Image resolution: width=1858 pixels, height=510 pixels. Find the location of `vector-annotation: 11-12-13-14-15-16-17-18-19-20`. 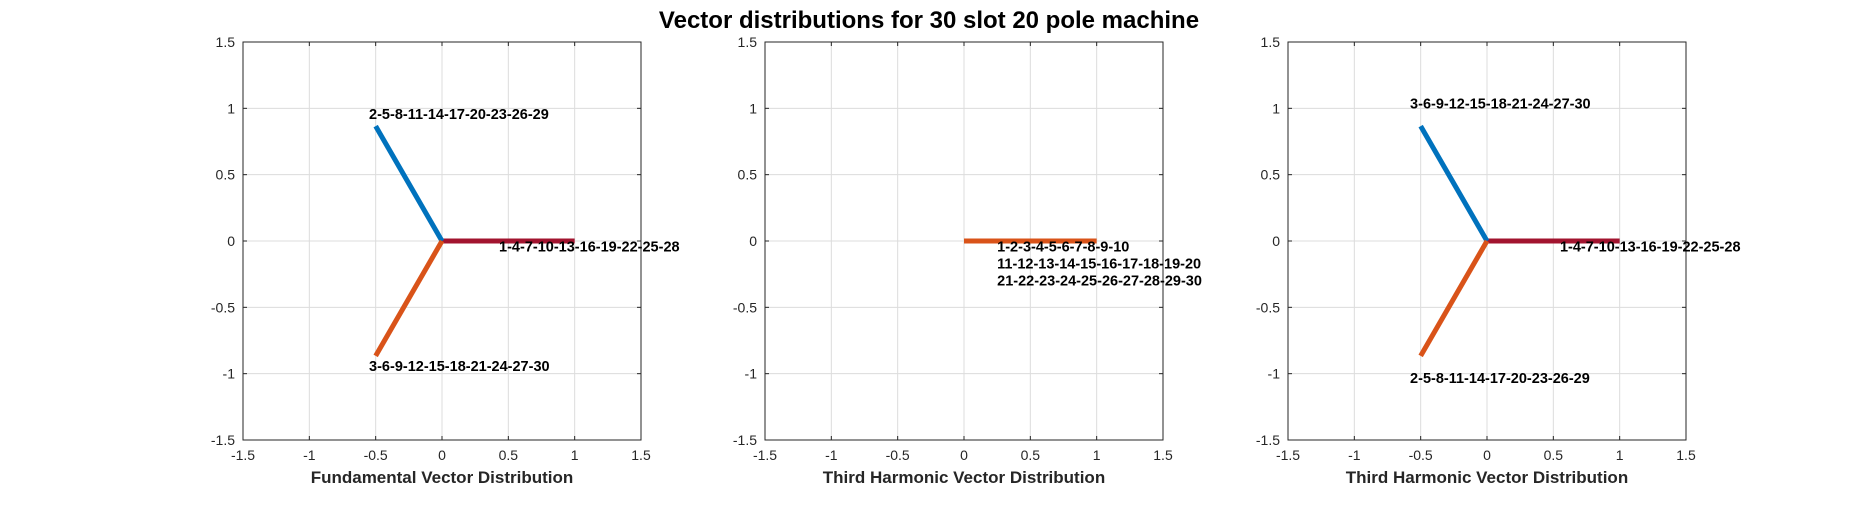

vector-annotation: 11-12-13-14-15-16-17-18-19-20 is located at coordinates (1099, 265).